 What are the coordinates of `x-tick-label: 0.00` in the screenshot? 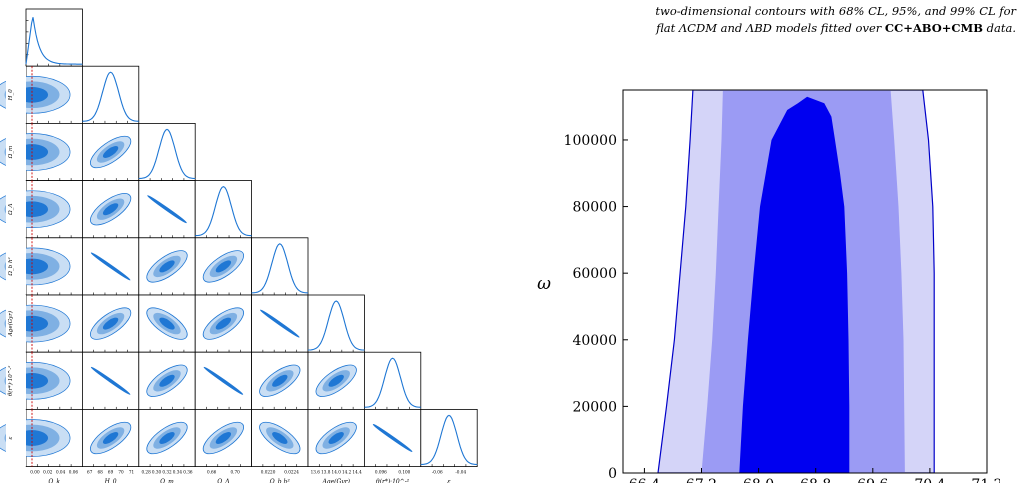 It's located at (35, 472).